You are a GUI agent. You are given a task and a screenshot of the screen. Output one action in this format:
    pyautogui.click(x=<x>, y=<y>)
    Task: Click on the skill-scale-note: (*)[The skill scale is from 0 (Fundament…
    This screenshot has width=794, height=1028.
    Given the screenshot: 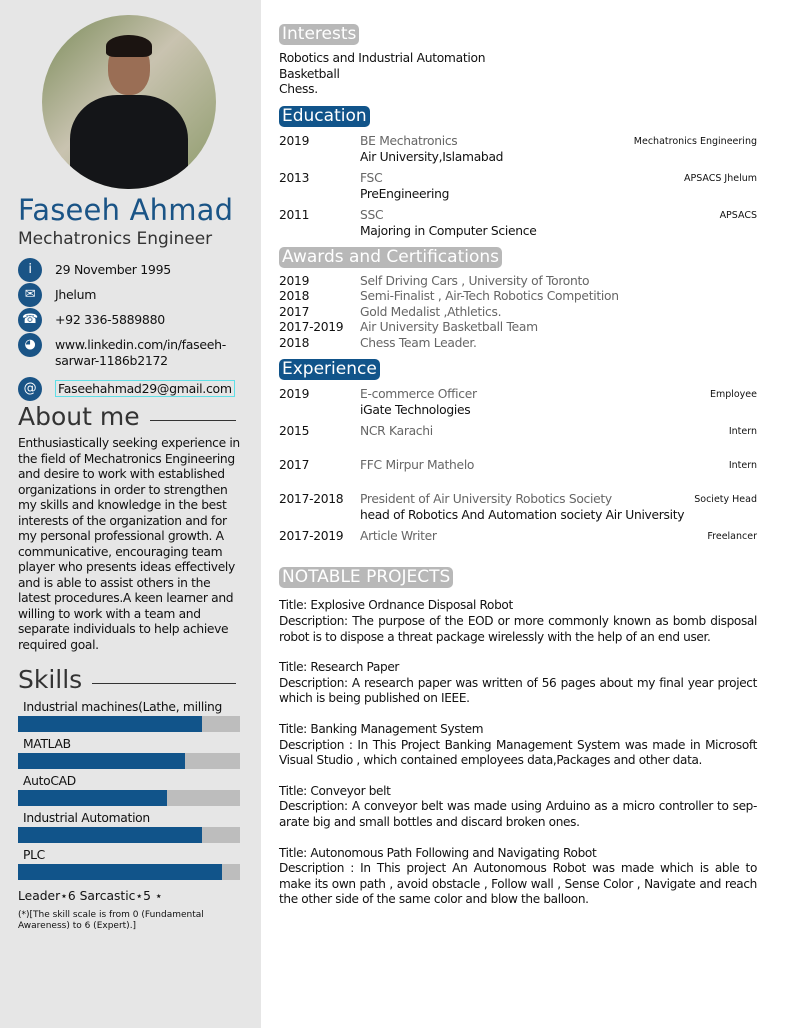 What is the action you would take?
    pyautogui.click(x=111, y=920)
    